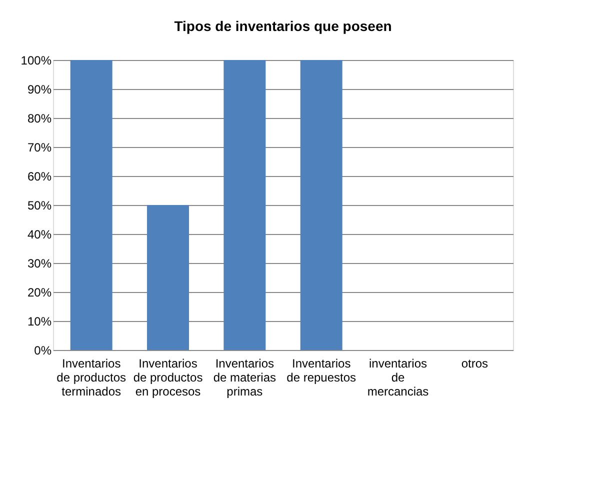 This screenshot has height=485, width=598. What do you see at coordinates (39, 119) in the screenshot?
I see `y-tick-label: 80%` at bounding box center [39, 119].